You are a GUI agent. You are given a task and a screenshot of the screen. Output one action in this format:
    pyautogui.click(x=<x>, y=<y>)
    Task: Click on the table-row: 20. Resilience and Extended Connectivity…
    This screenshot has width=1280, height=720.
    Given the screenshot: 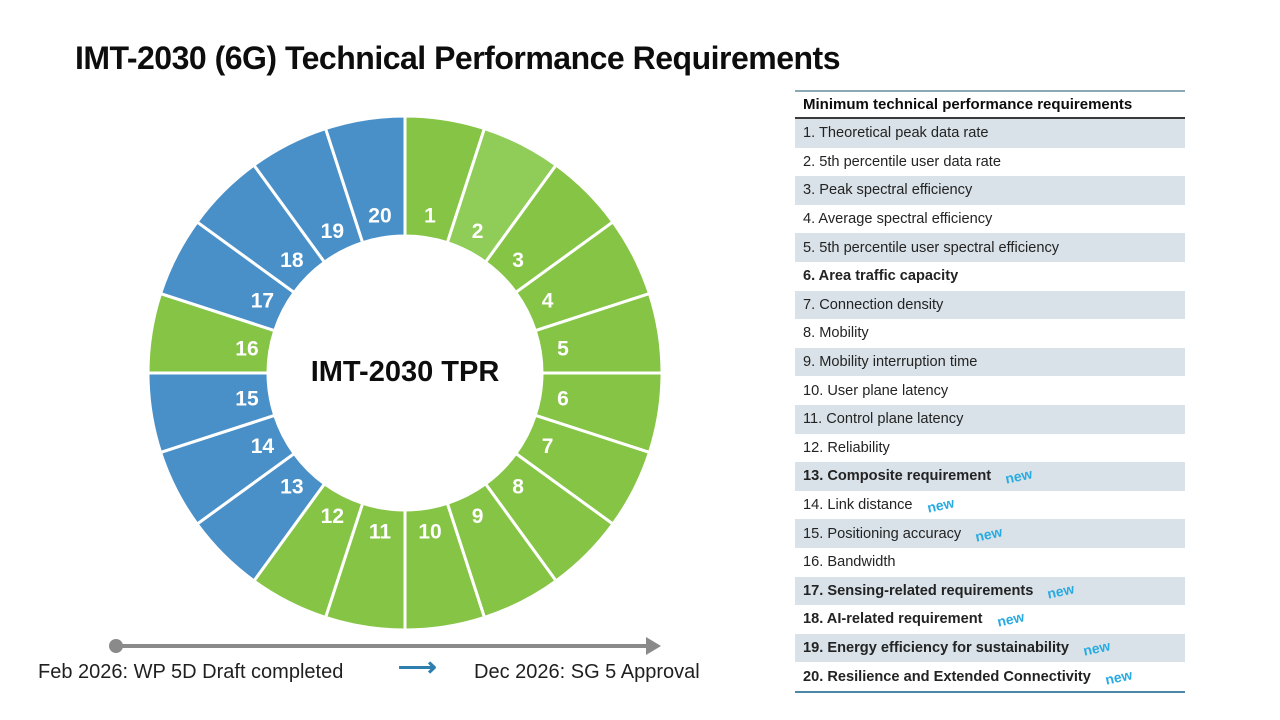 What is the action you would take?
    pyautogui.click(x=990, y=676)
    